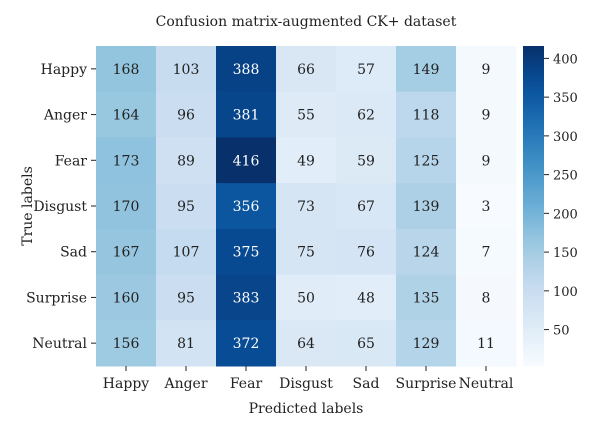 The image size is (600, 437). What do you see at coordinates (565, 292) in the screenshot?
I see `colorbar-tick-label: 100` at bounding box center [565, 292].